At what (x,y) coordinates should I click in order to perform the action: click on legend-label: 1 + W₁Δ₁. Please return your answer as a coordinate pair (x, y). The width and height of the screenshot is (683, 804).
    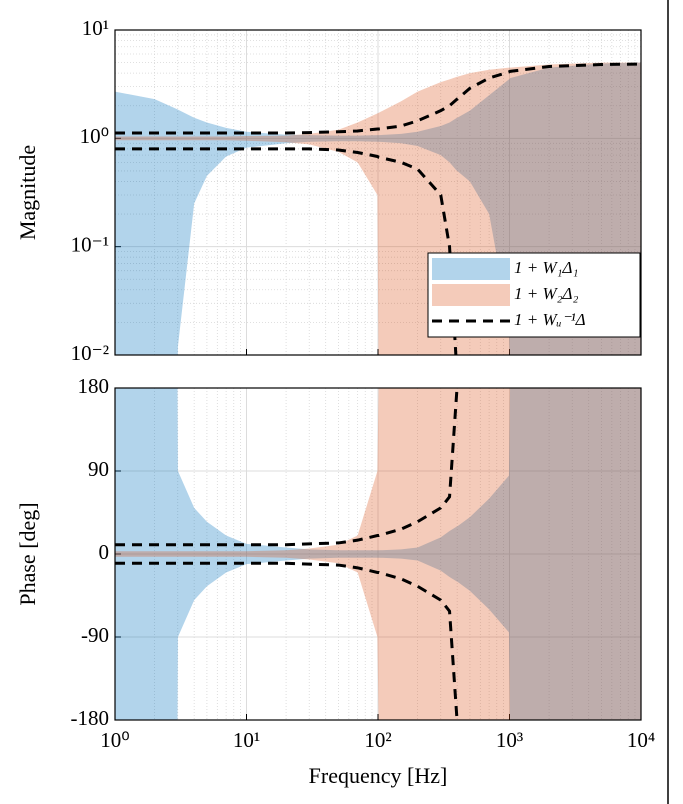
    Looking at the image, I should click on (546, 267).